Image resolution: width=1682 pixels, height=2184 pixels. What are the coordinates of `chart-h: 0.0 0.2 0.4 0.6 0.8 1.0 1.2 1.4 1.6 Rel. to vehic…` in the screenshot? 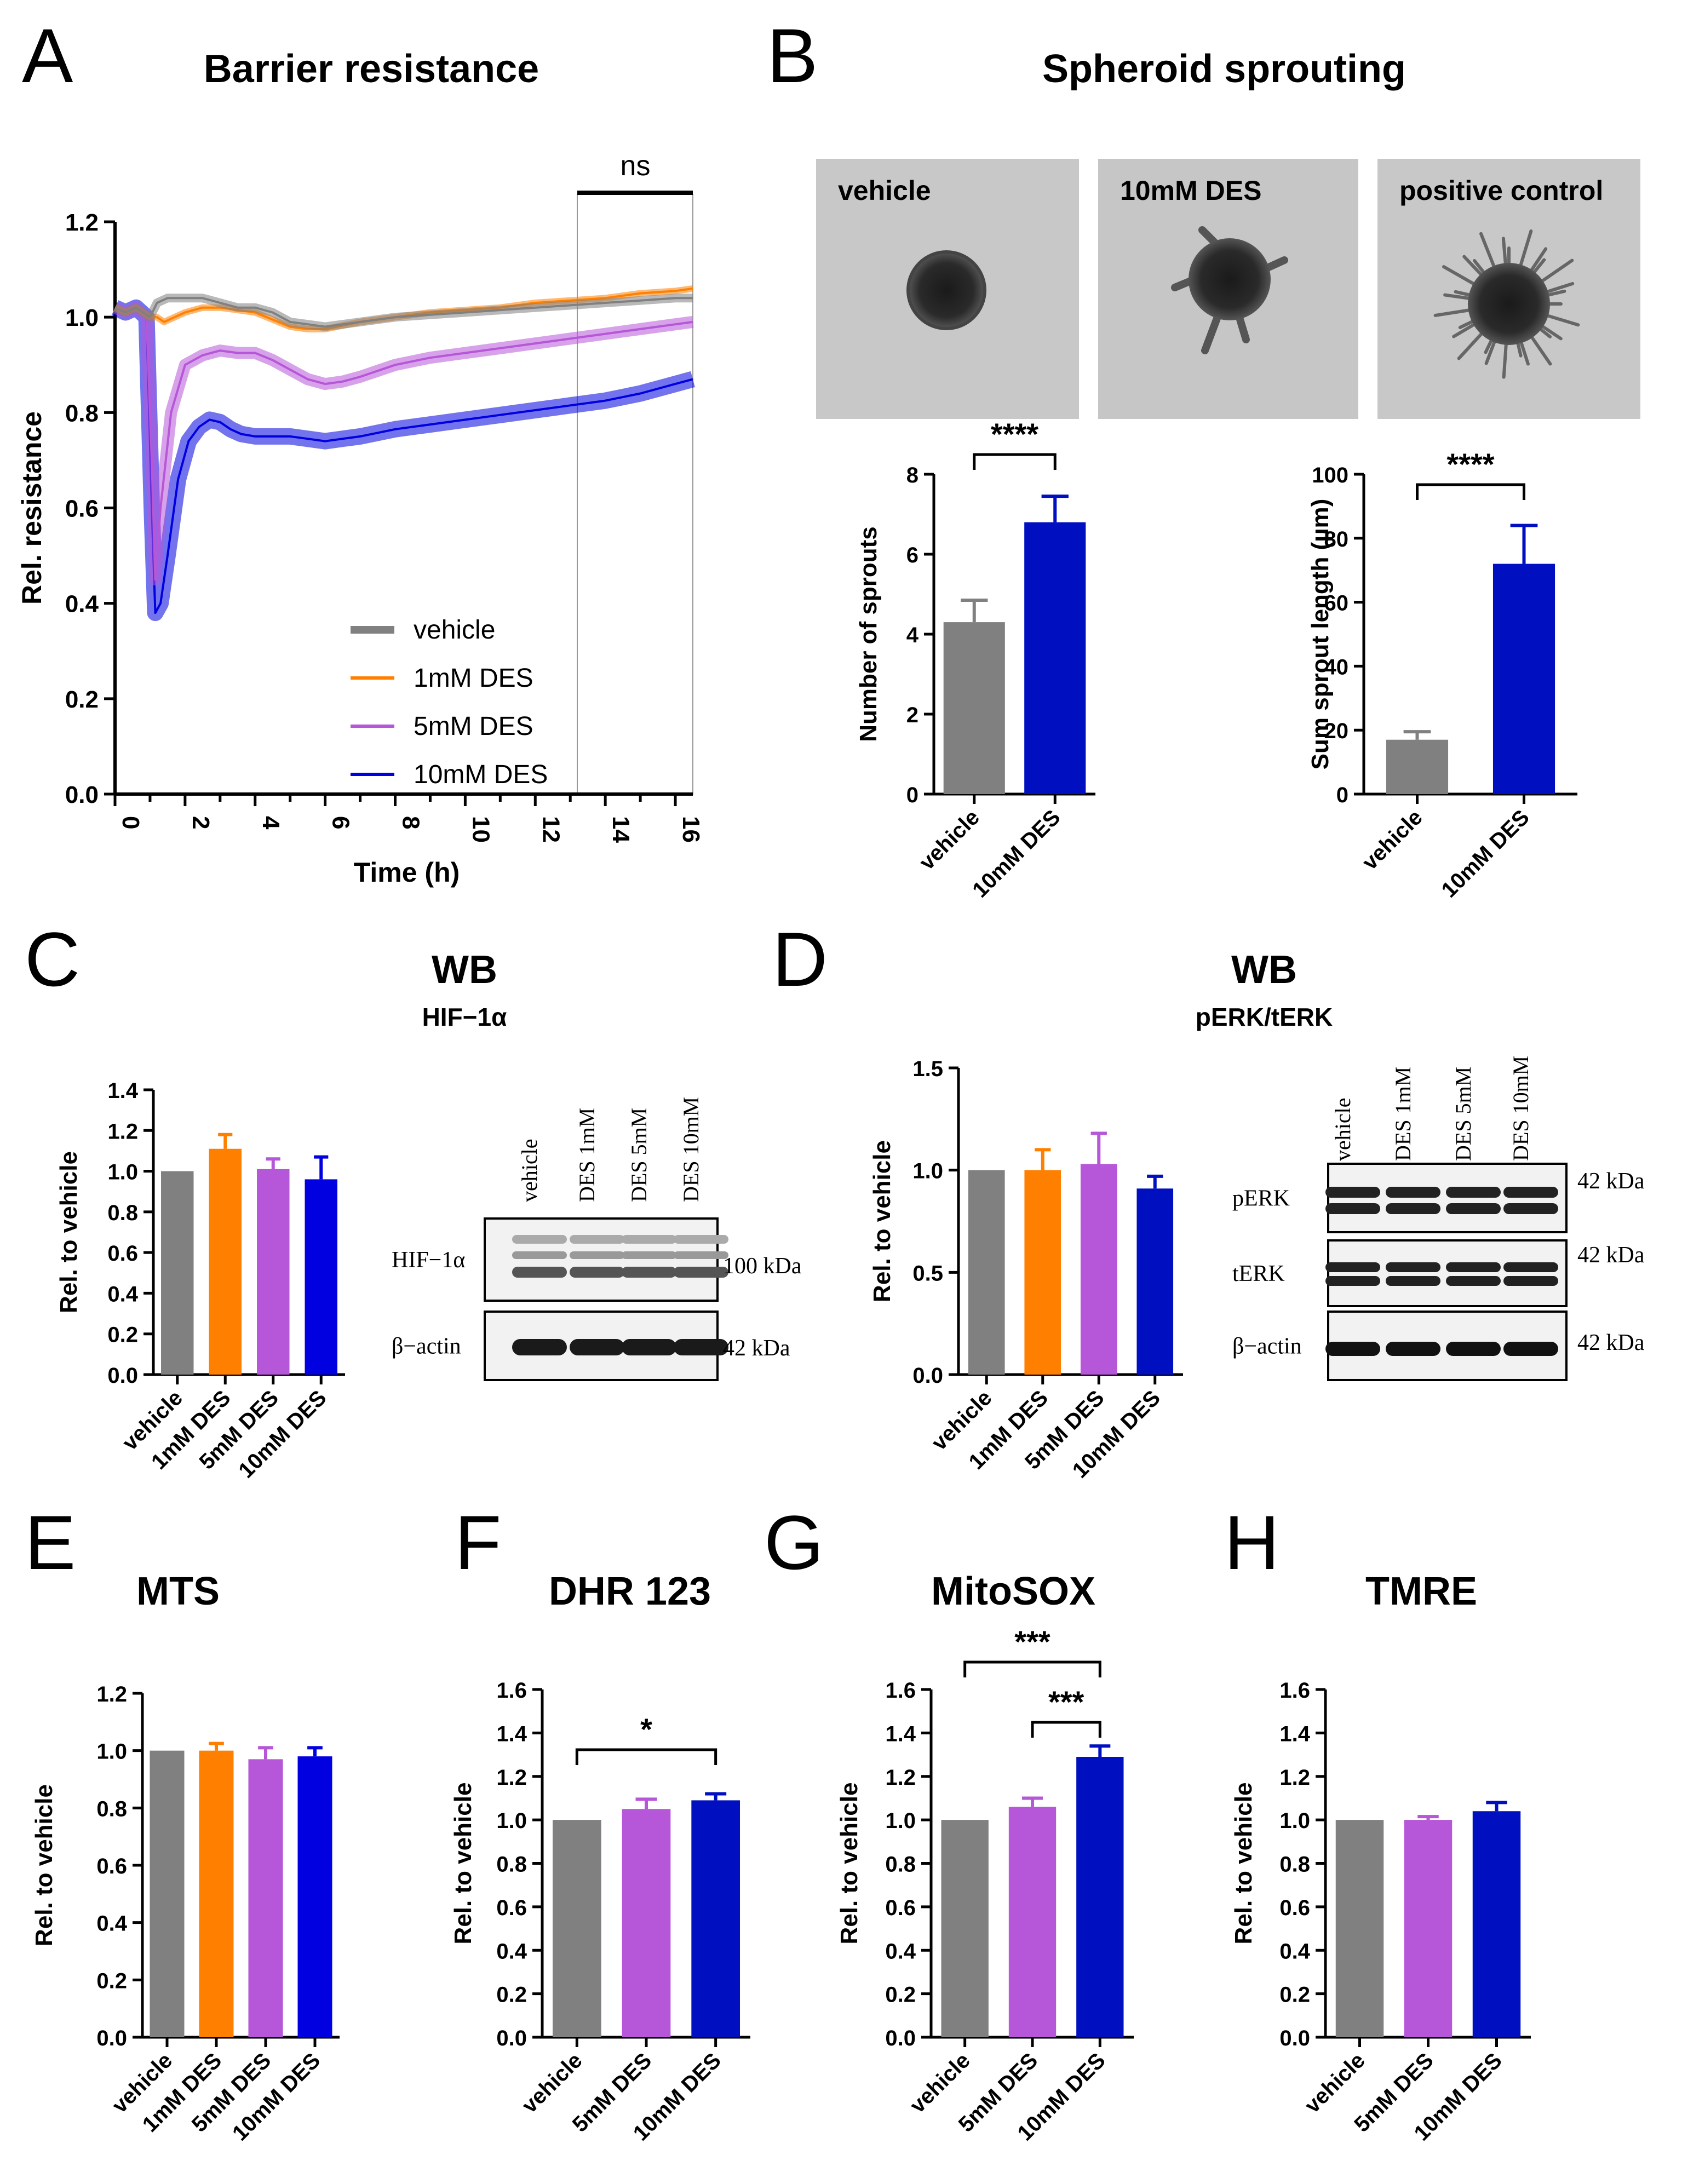 It's located at (1380, 1912).